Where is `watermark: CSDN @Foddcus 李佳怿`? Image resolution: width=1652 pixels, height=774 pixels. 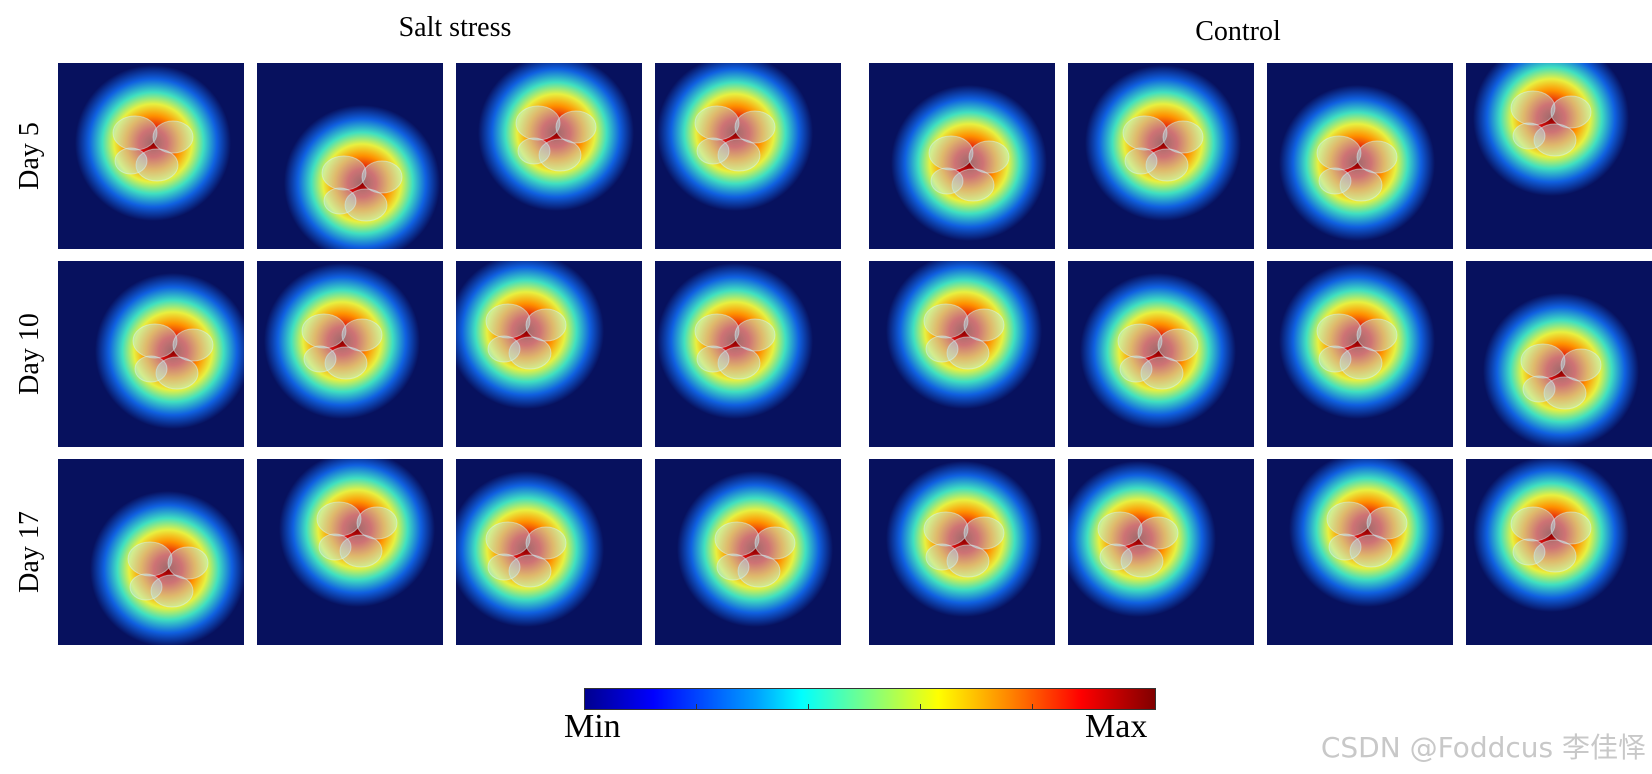 watermark: CSDN @Foddcus 李佳怿 is located at coordinates (1483, 747).